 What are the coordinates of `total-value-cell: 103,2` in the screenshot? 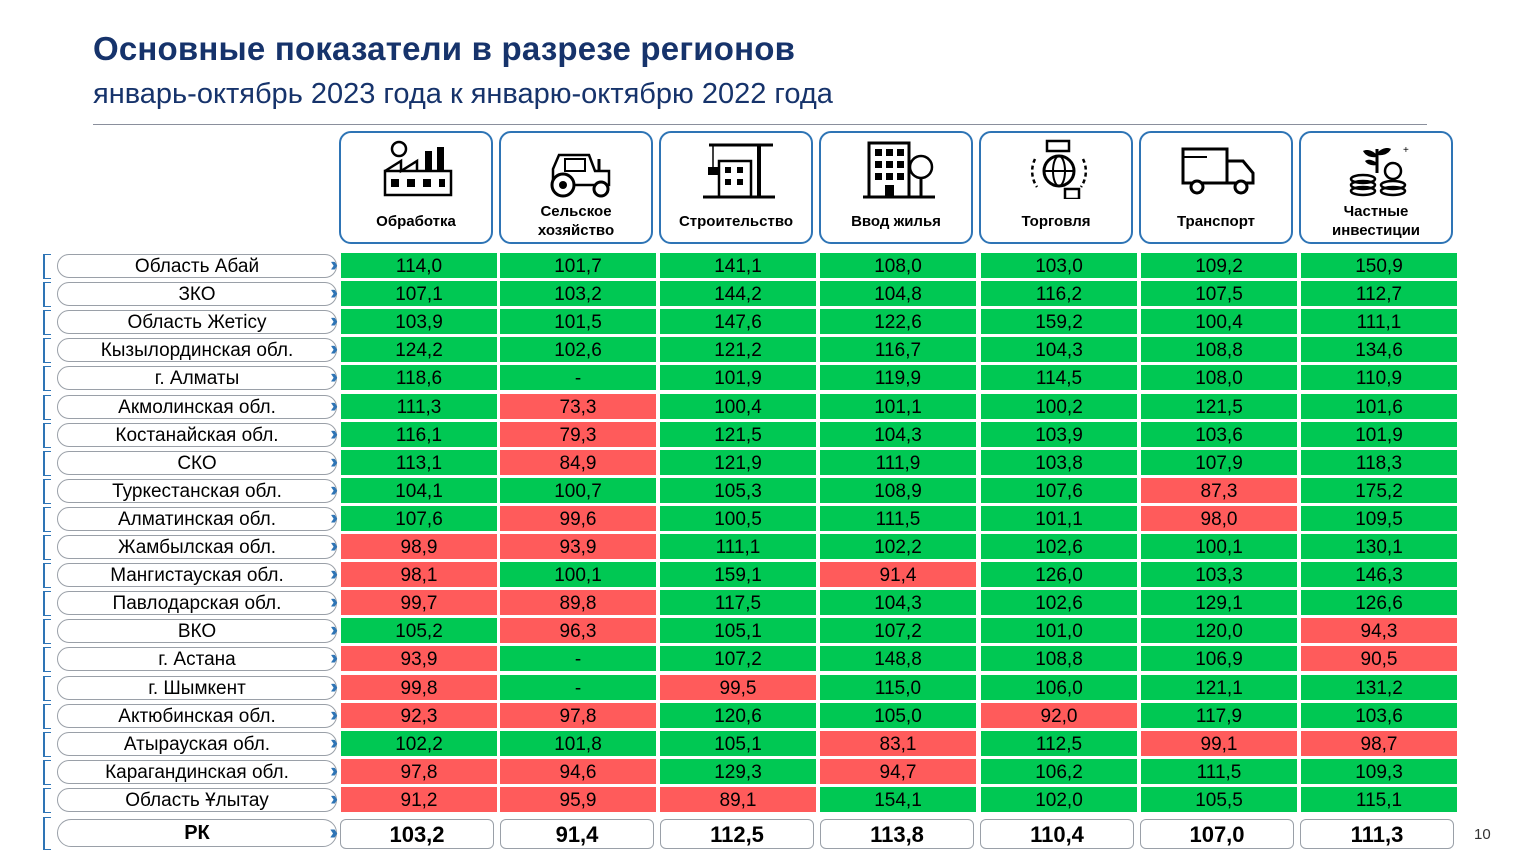 It's located at (417, 834).